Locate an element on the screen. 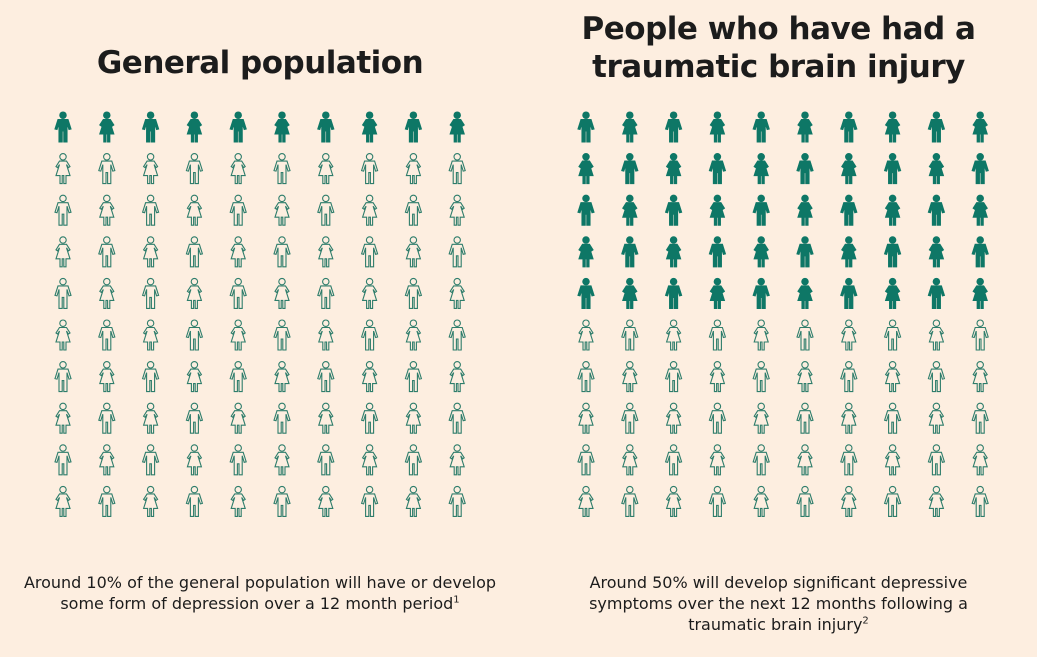 Image resolution: width=1037 pixels, height=657 pixels. footnote-2: 2 is located at coordinates (865, 621).